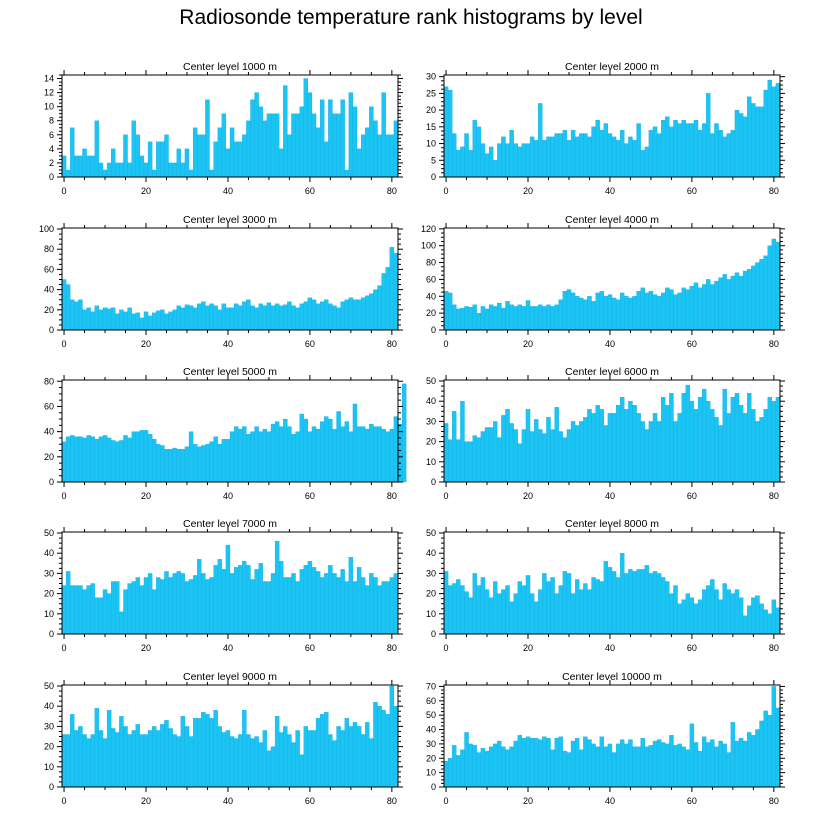  I want to click on y-tick-label: 30, so click(431, 77).